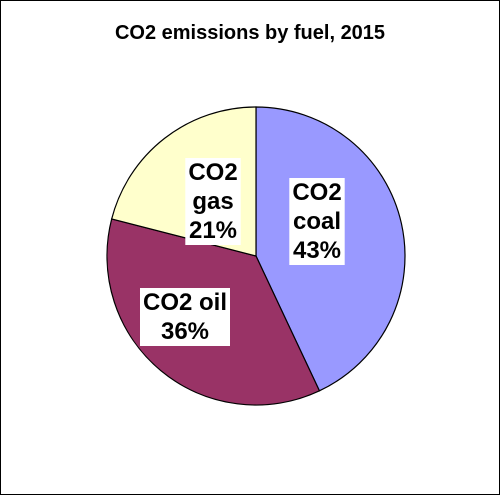  I want to click on data-label-line: coal, so click(317, 221).